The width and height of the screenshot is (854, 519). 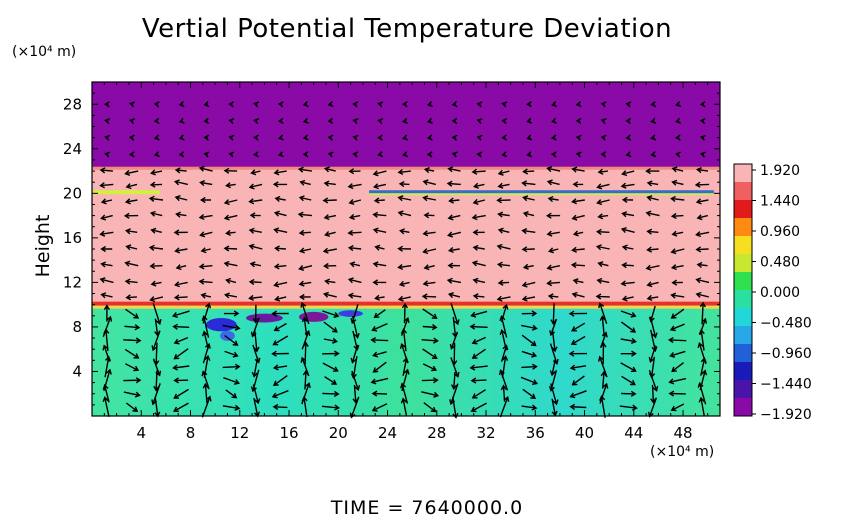 I want to click on colorbar-label: −0.960, so click(x=786, y=354).